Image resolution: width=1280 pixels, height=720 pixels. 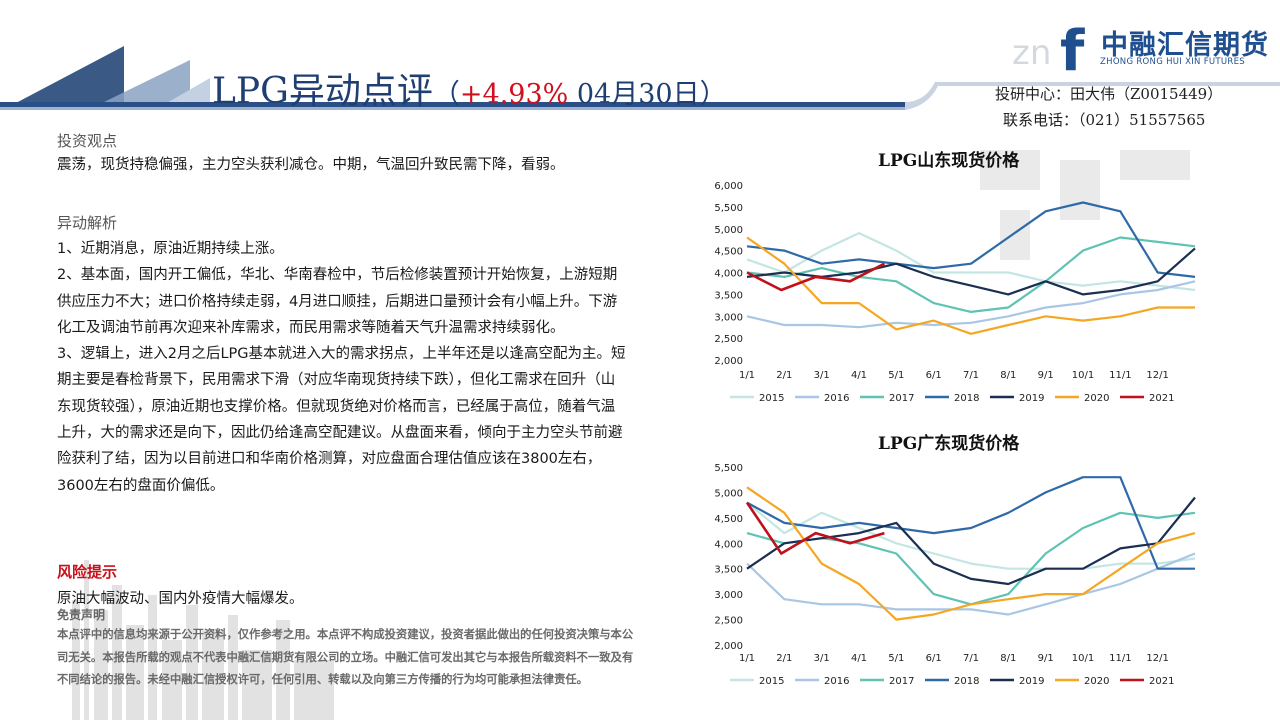 I want to click on page-title: LPG异动点评（+4.93% 04月30日）, so click(x=469, y=87).